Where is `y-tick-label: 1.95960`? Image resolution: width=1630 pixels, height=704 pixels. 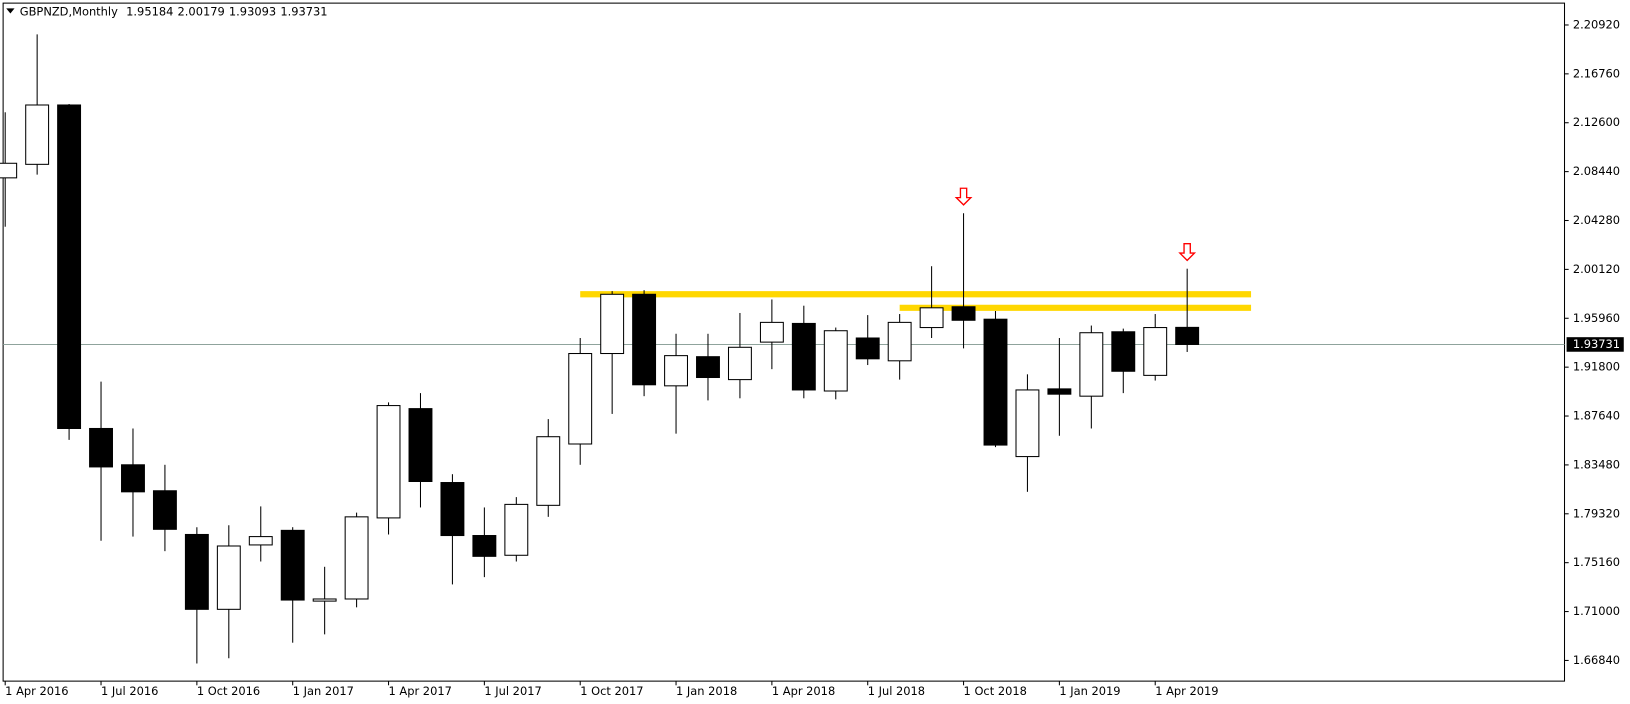
y-tick-label: 1.95960 is located at coordinates (1596, 318).